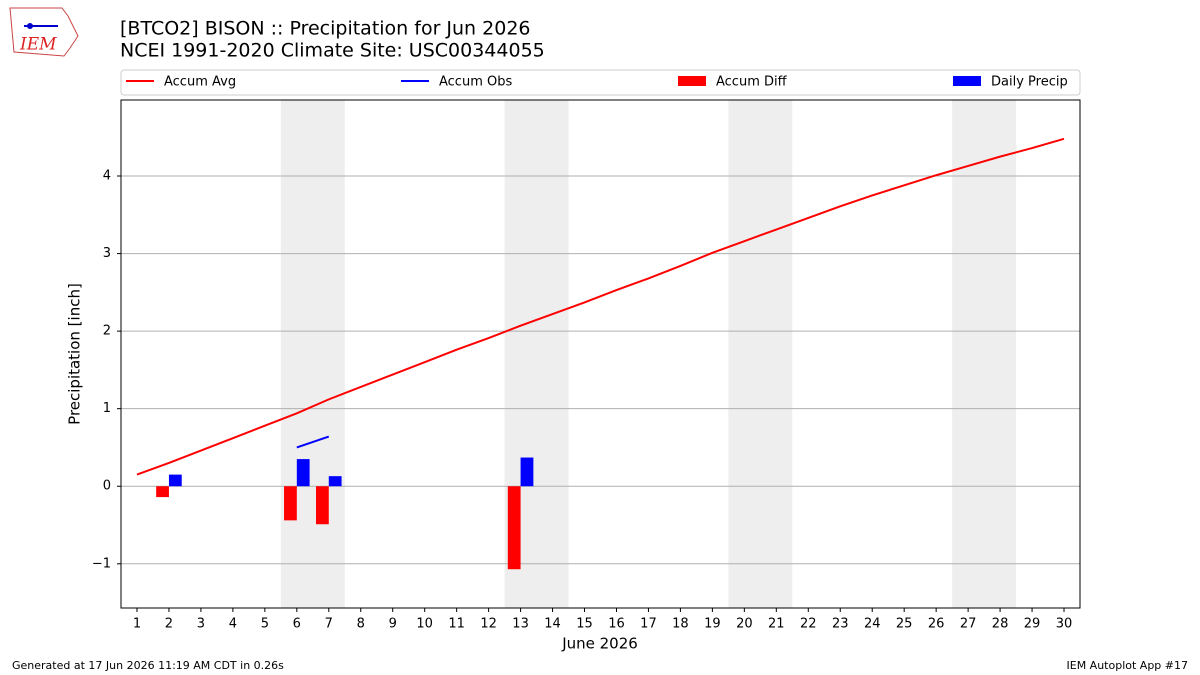 The height and width of the screenshot is (675, 1200). I want to click on x-axis-label: June 2026, so click(599, 644).